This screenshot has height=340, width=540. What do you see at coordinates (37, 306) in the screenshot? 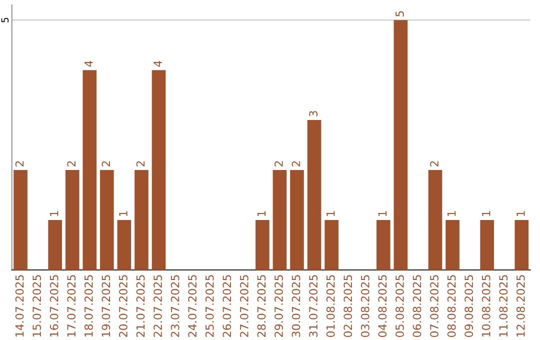
I see `x-tick-label: 15.07.2025` at bounding box center [37, 306].